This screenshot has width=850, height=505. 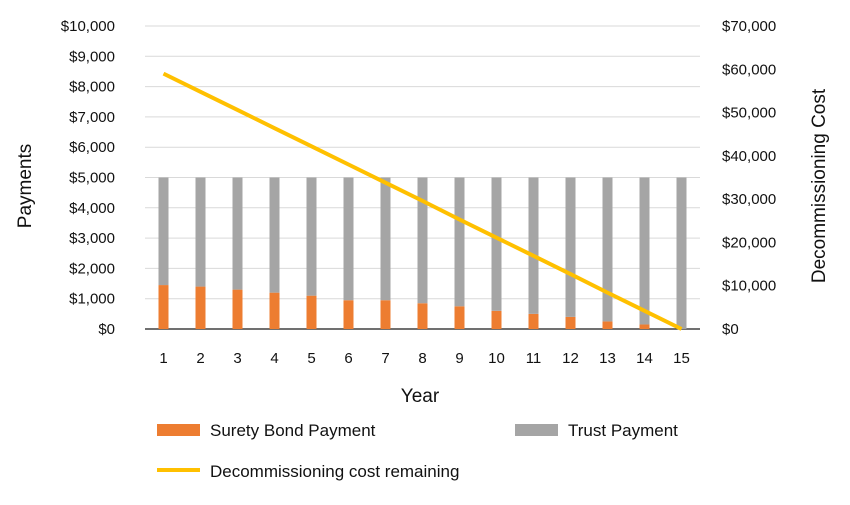 I want to click on y2-tick-label: $30,000, so click(x=749, y=199).